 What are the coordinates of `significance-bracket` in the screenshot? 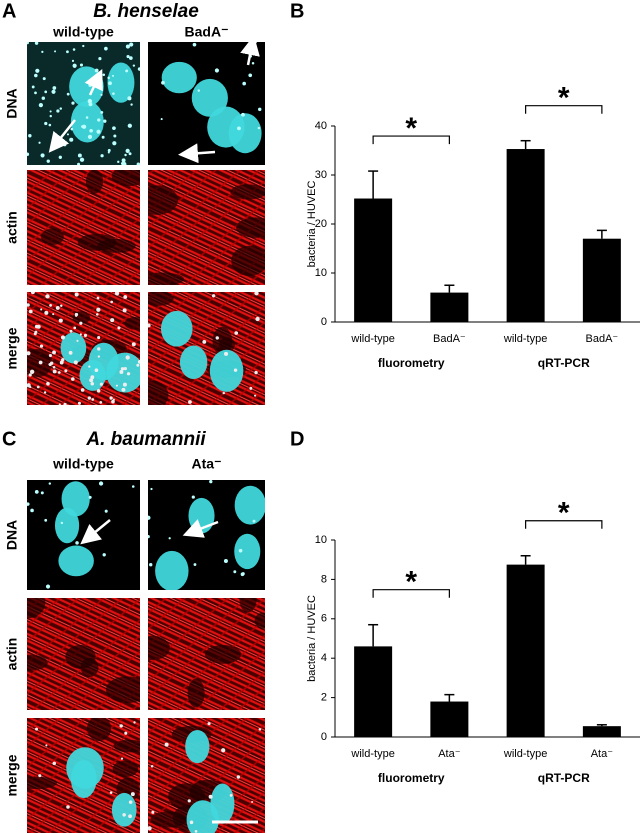 It's located at (564, 524).